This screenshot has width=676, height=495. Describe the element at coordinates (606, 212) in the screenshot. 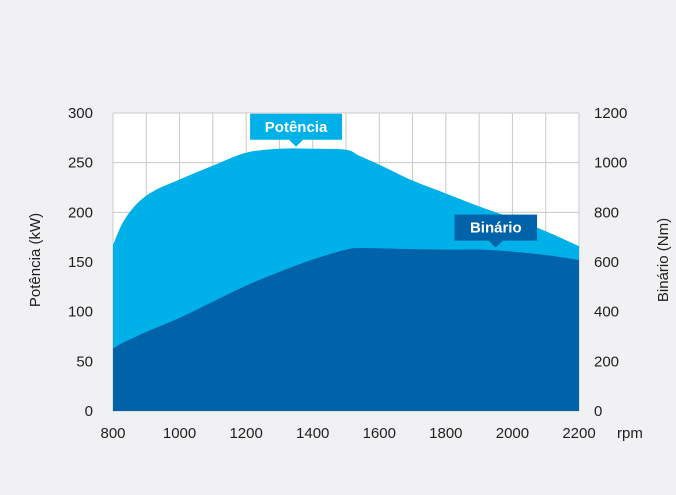

I see `y-right-tick-label: 800` at that location.